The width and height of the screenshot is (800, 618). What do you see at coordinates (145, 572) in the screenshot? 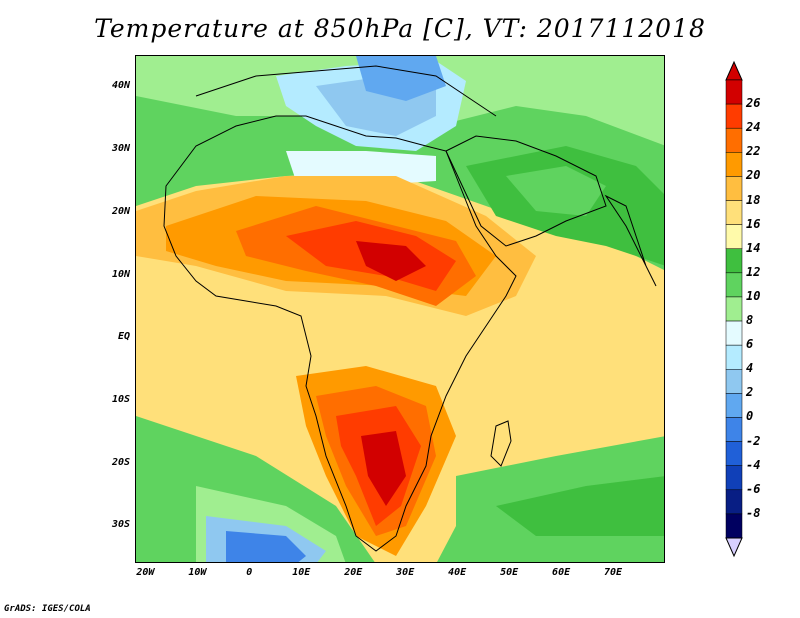
I see `longitude-tick-label: 20W` at bounding box center [145, 572].